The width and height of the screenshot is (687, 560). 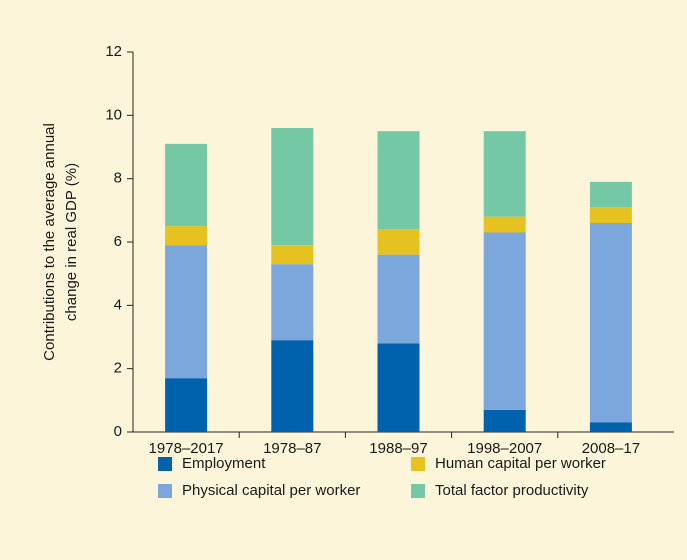 I want to click on y-tick-label: 0, so click(x=118, y=431).